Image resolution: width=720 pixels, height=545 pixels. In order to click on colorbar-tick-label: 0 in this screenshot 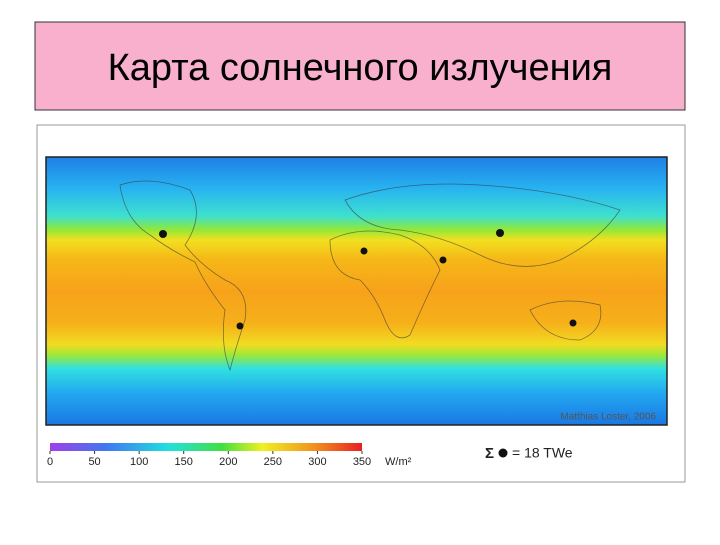, I will do `click(50, 462)`.